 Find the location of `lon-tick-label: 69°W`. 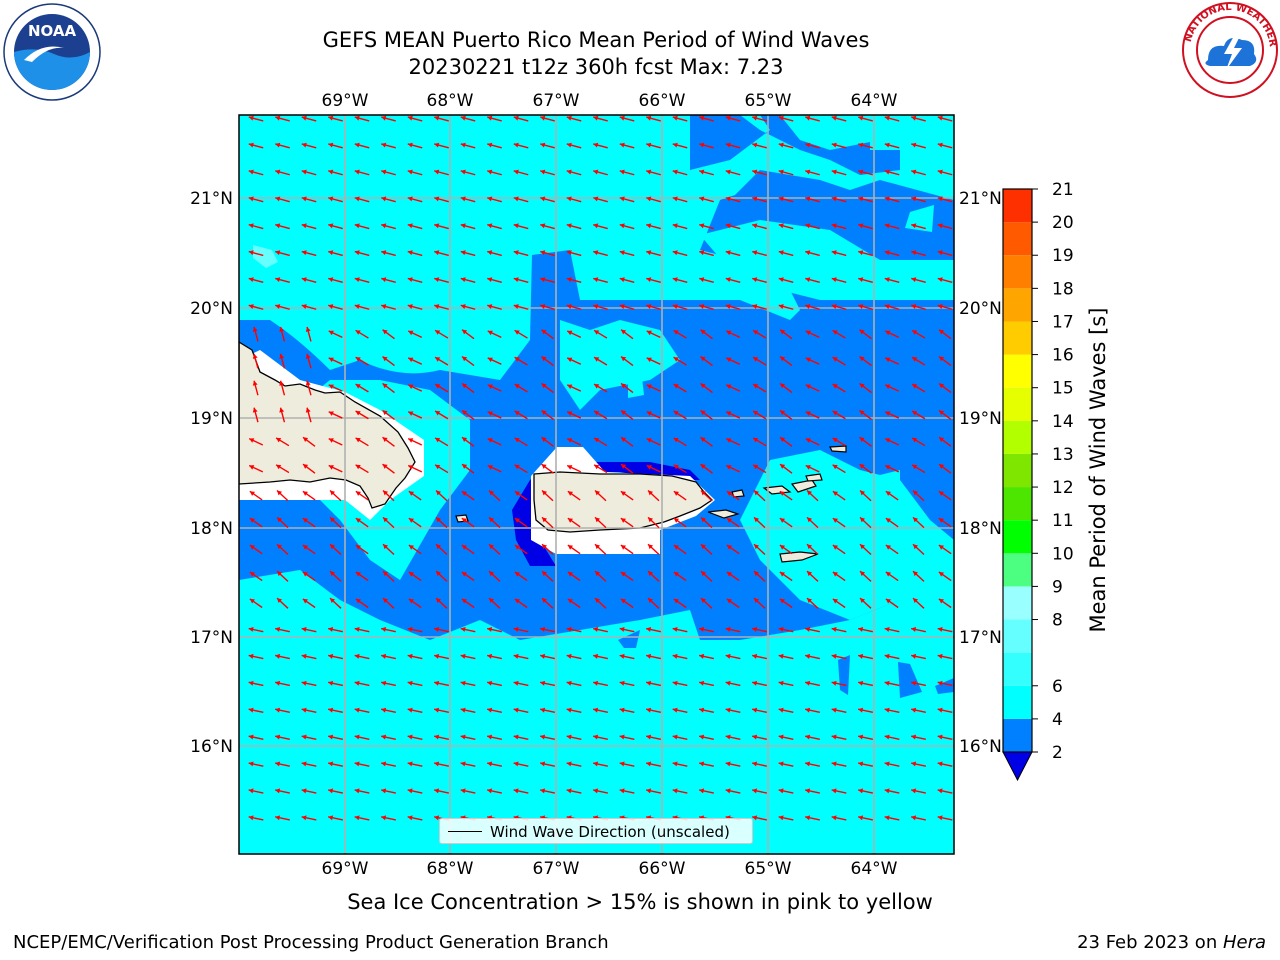

lon-tick-label: 69°W is located at coordinates (345, 869).